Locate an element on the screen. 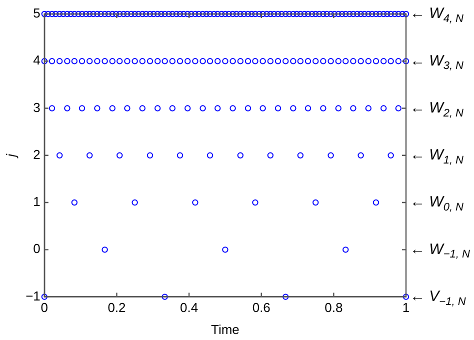 Image resolution: width=474 pixels, height=340 pixels. x-axis-title: Time is located at coordinates (225, 329).